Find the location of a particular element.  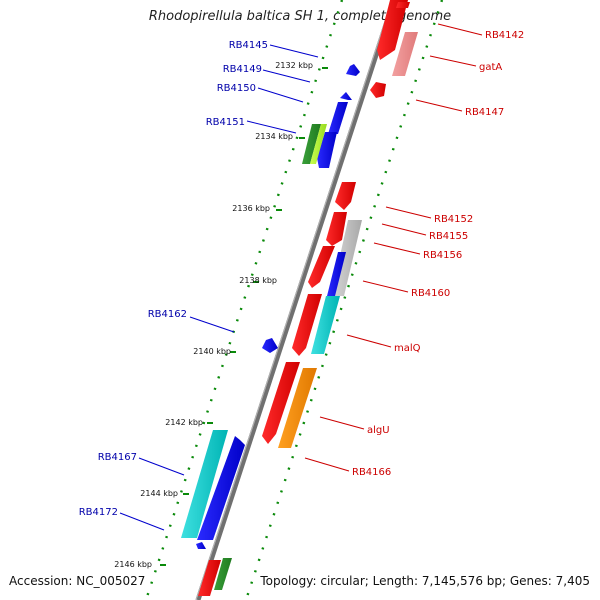

gene-label-rb4149: RB4149 is located at coordinates (267, 73).